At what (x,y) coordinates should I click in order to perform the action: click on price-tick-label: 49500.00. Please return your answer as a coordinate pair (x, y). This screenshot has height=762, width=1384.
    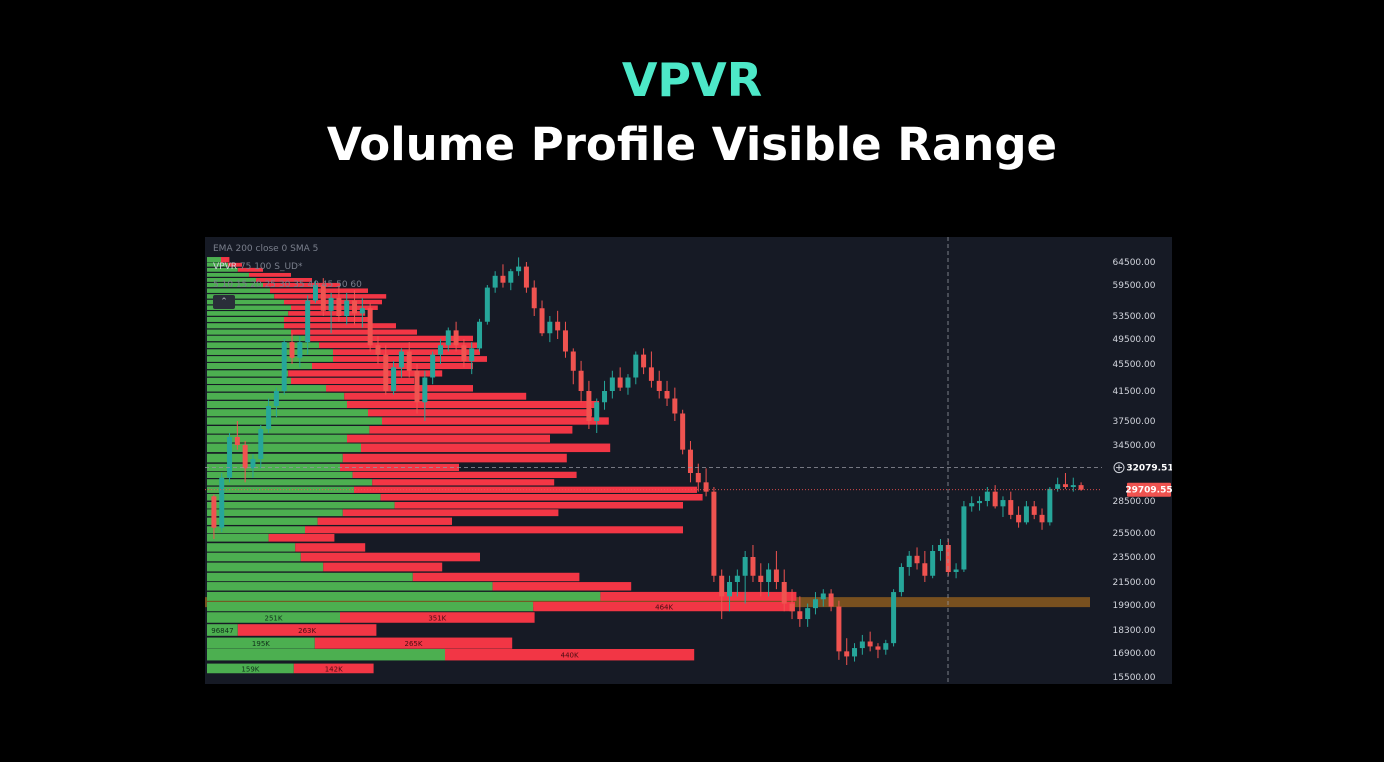
    Looking at the image, I should click on (1134, 340).